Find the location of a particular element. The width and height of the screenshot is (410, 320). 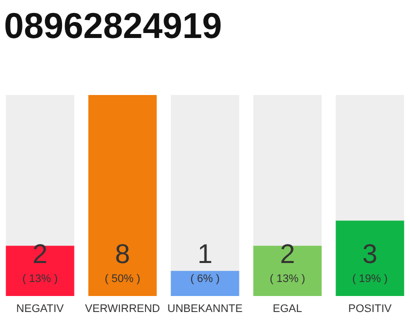

data-label: 8 is located at coordinates (122, 254).